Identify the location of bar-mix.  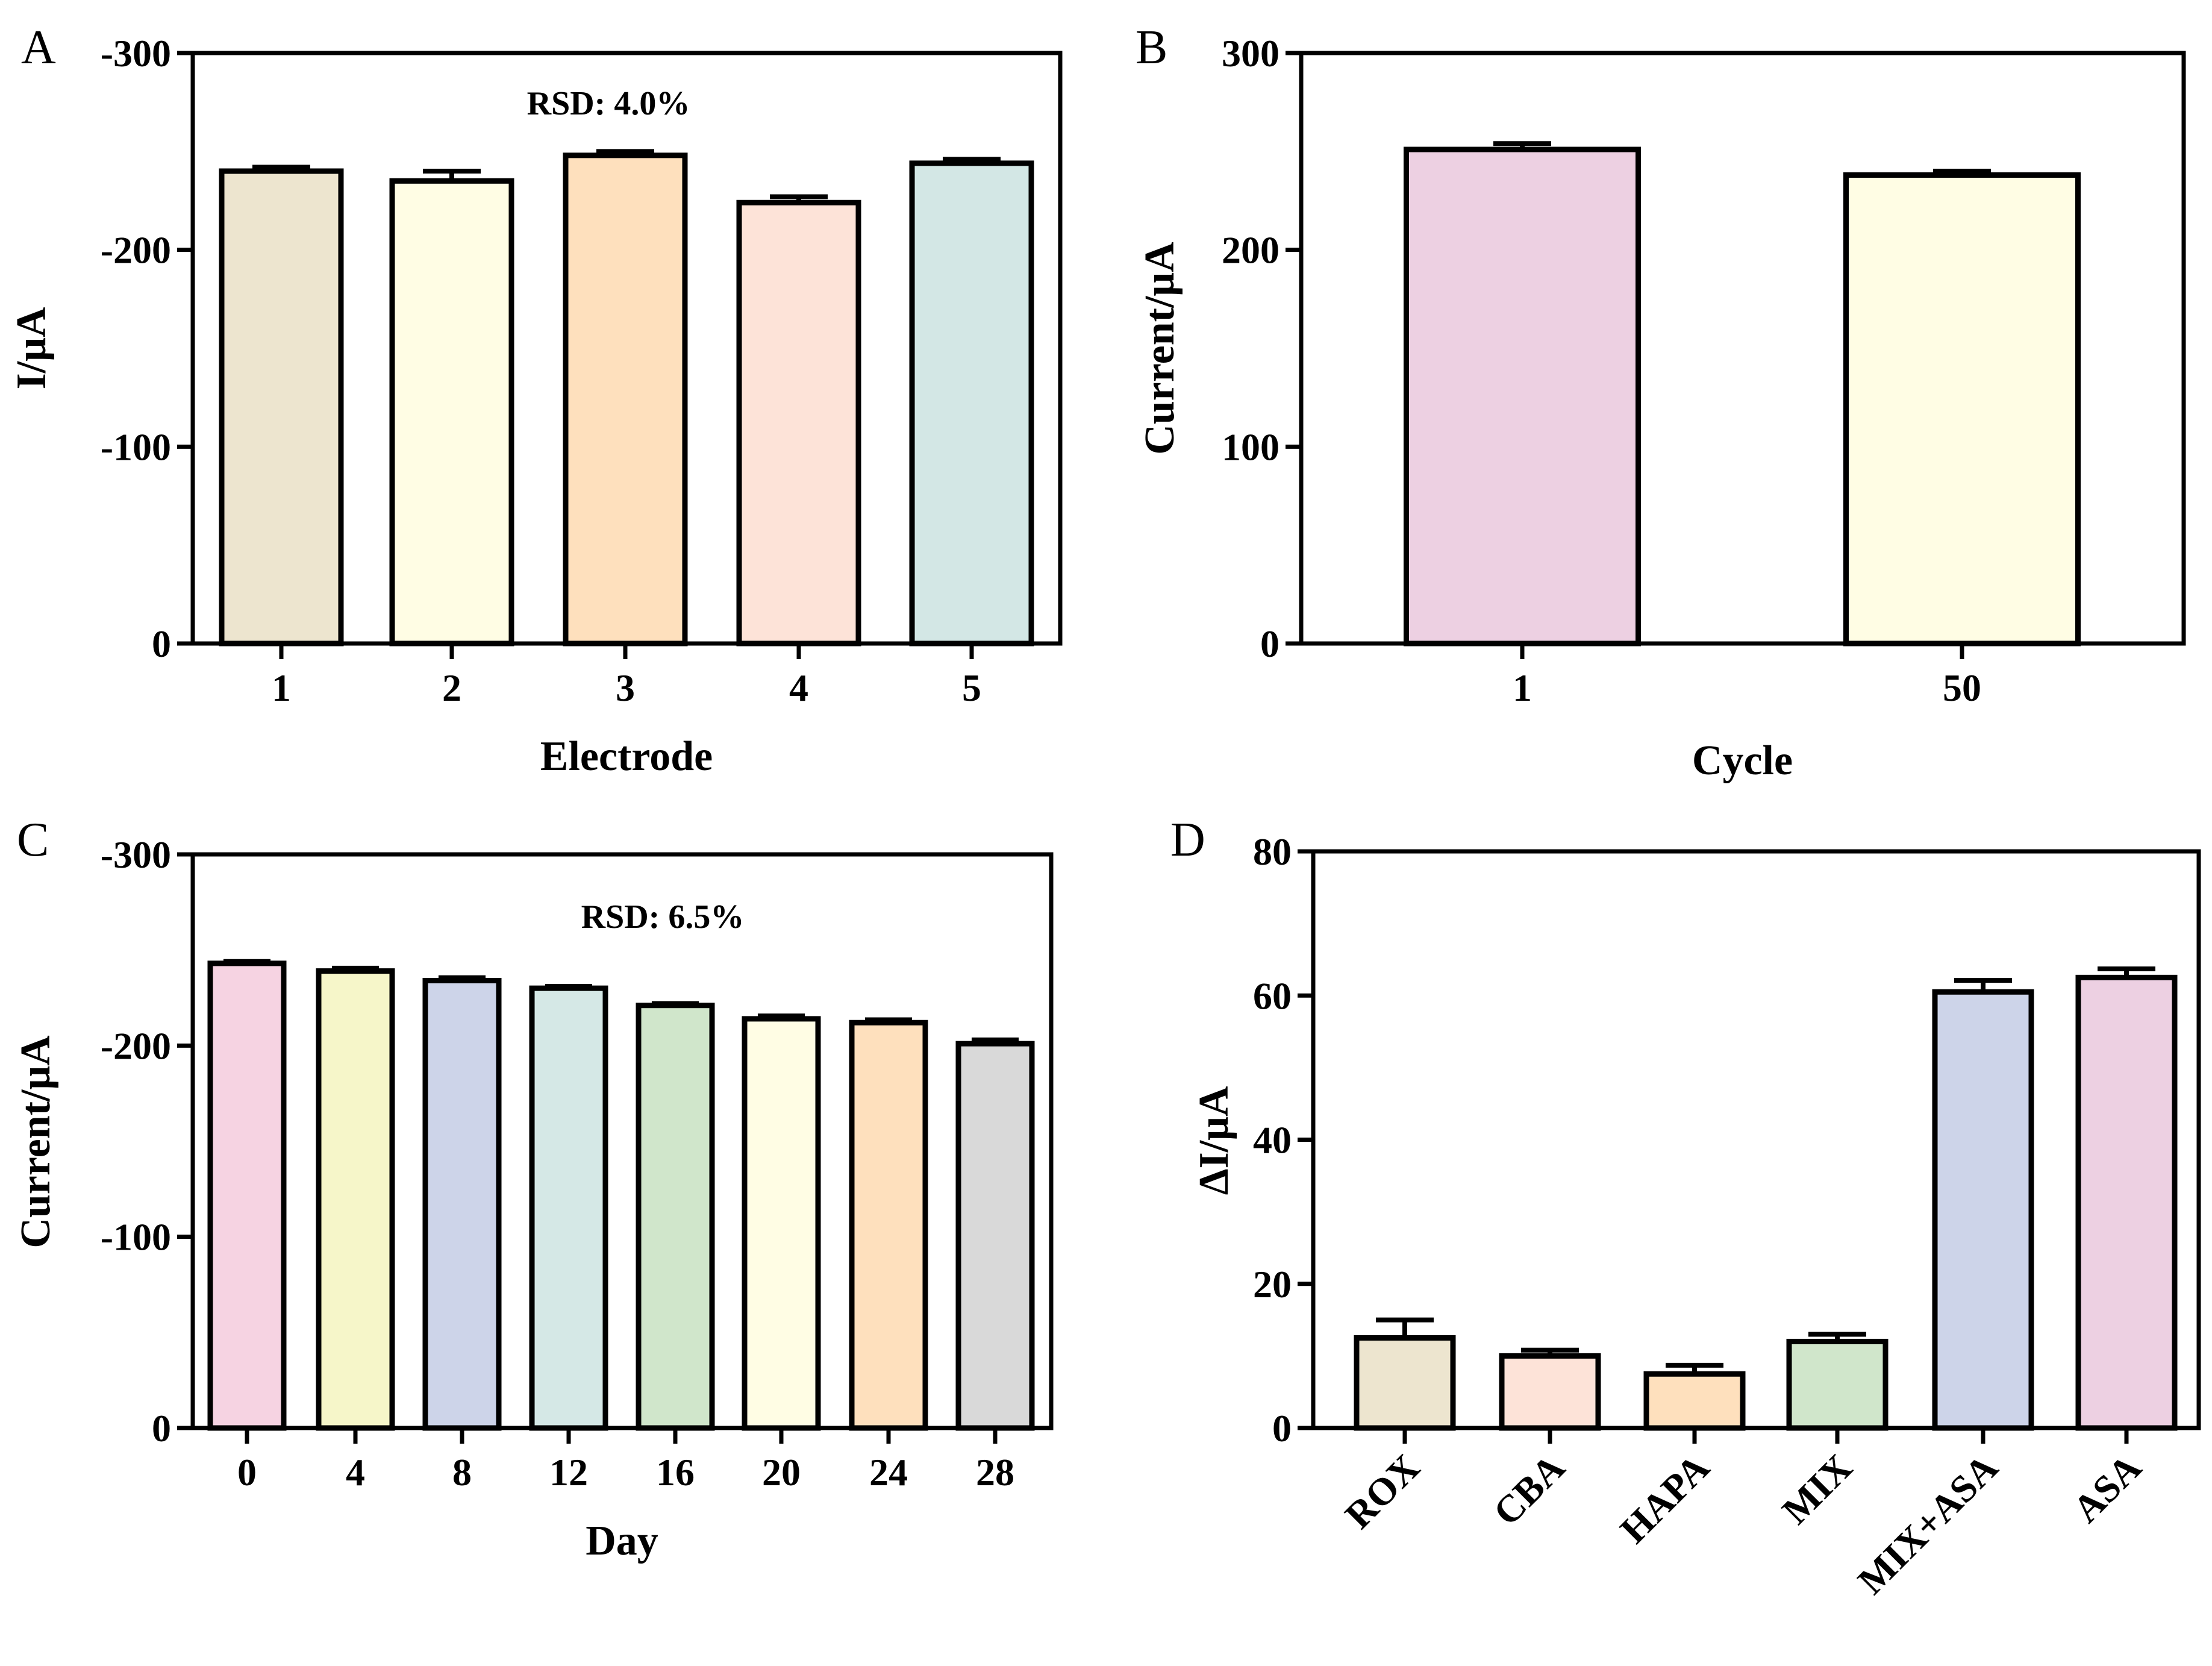
(1837, 1385).